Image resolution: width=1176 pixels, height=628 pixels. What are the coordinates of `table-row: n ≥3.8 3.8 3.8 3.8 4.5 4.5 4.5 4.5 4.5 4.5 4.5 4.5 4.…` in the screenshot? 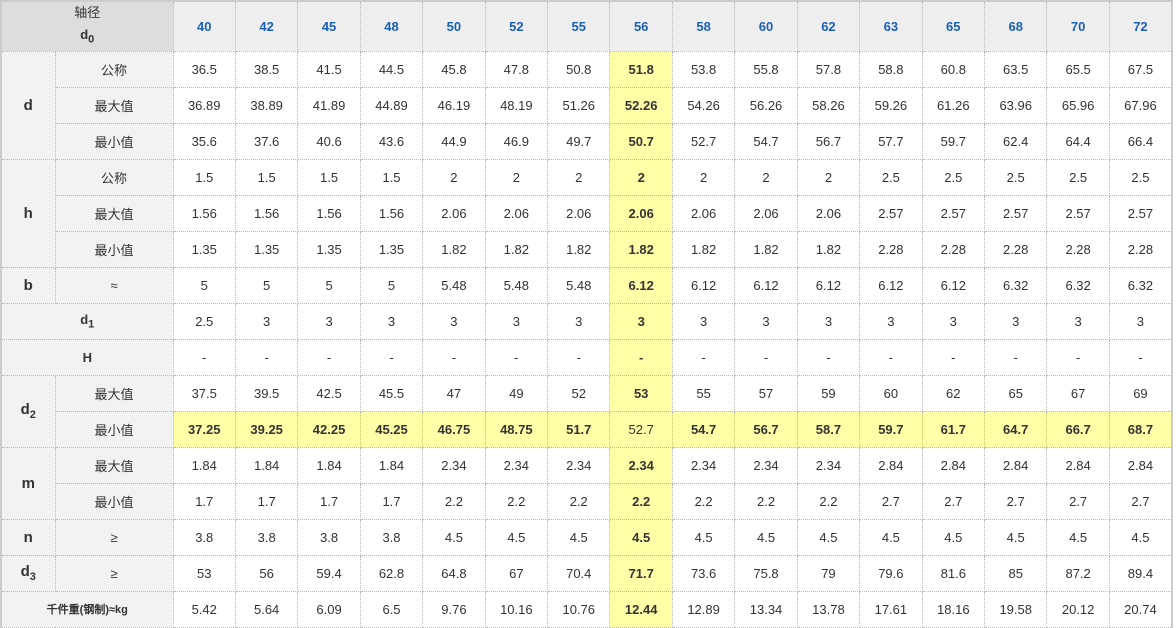 It's located at (586, 537).